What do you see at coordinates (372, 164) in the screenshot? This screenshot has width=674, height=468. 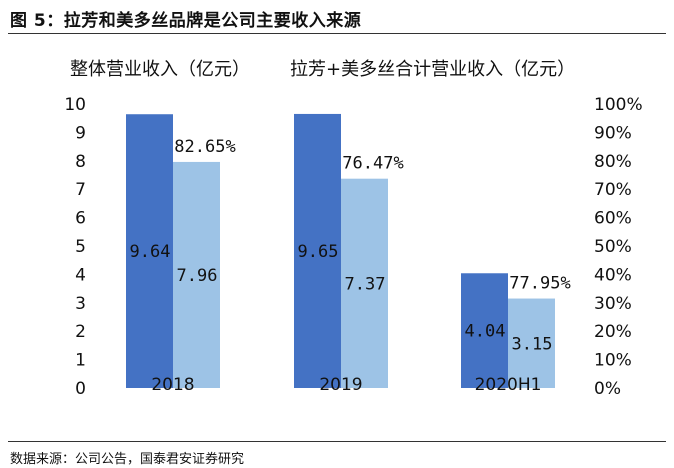 I see `share-label: 76.47%` at bounding box center [372, 164].